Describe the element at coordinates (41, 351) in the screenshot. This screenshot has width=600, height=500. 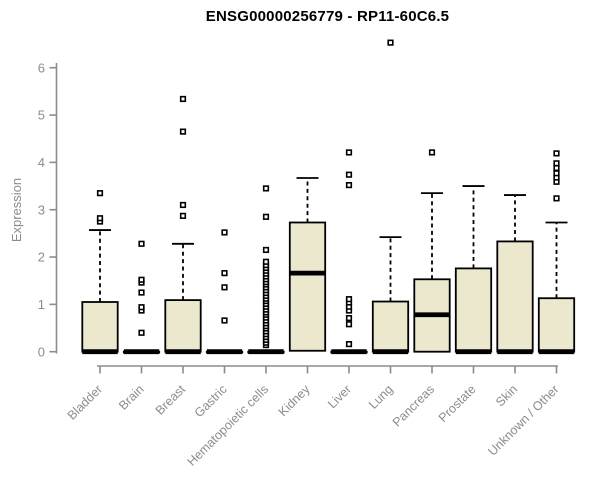
I see `y-tick-label: 0` at that location.